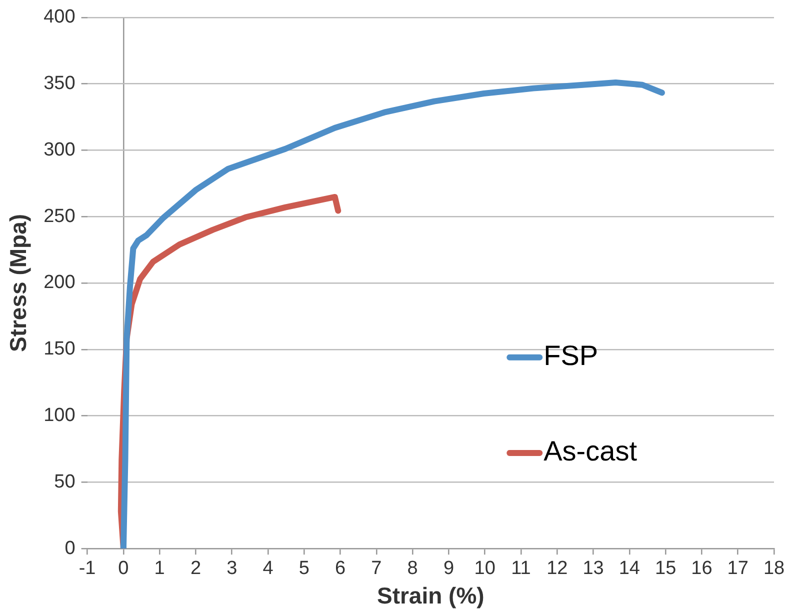 This screenshot has width=788, height=615. Describe the element at coordinates (485, 569) in the screenshot. I see `x-tick-label: 10` at that location.